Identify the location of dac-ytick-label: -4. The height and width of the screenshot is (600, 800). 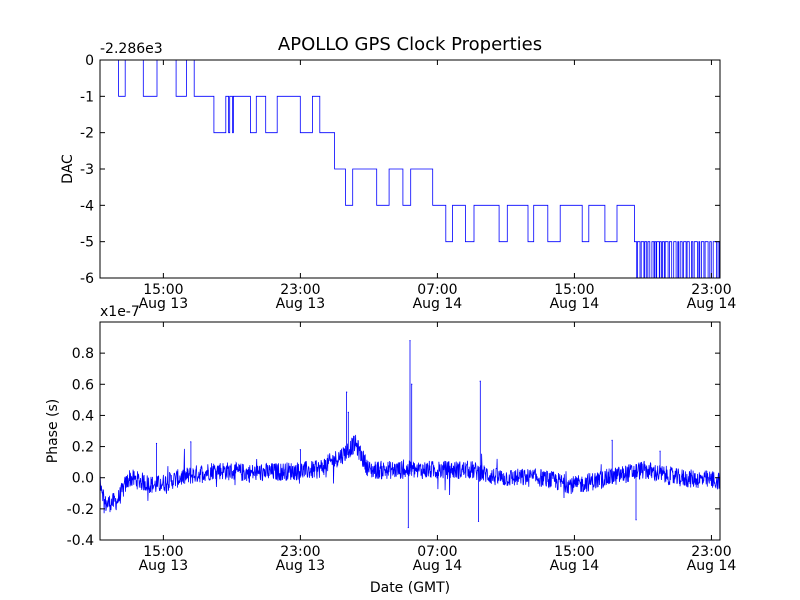
(87, 206).